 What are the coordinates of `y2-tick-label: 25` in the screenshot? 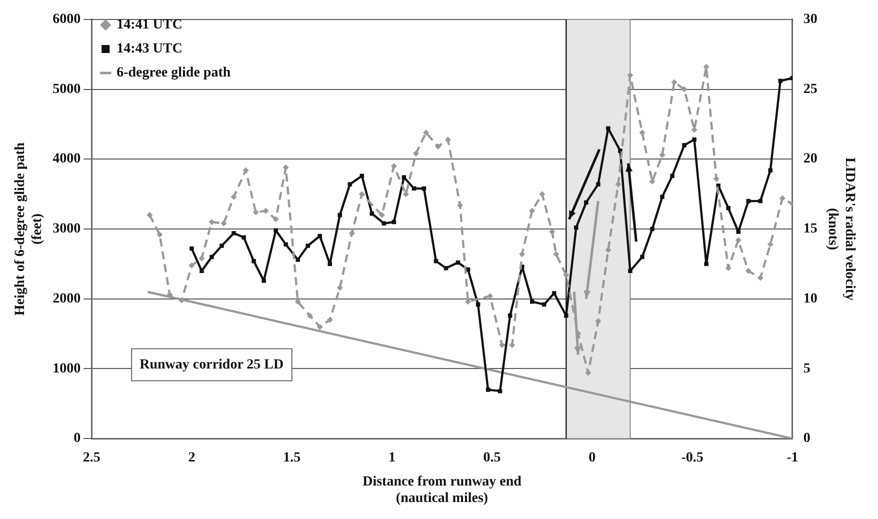 It's located at (810, 89).